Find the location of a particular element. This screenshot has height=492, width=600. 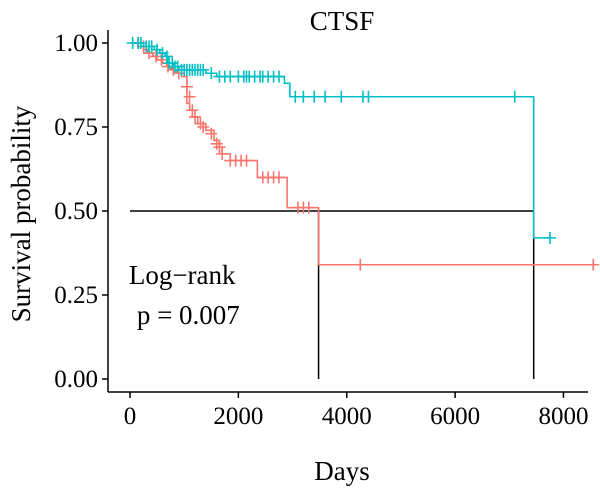

x-tick-label: 8000 is located at coordinates (563, 416).